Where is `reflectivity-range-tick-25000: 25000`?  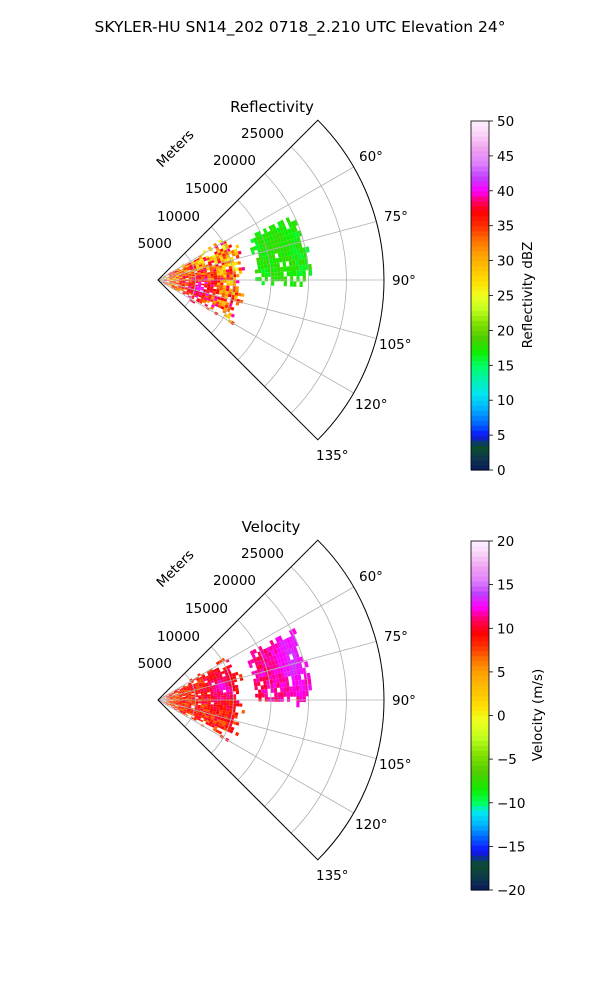
reflectivity-range-tick-25000: 25000 is located at coordinates (262, 134).